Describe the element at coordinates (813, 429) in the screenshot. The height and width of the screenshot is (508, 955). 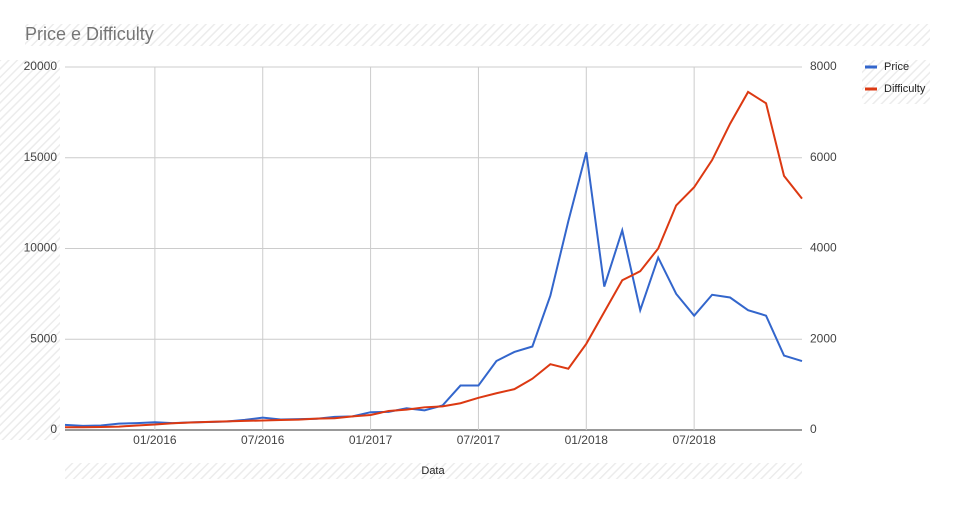
I see `y2-tick-label: 0` at that location.